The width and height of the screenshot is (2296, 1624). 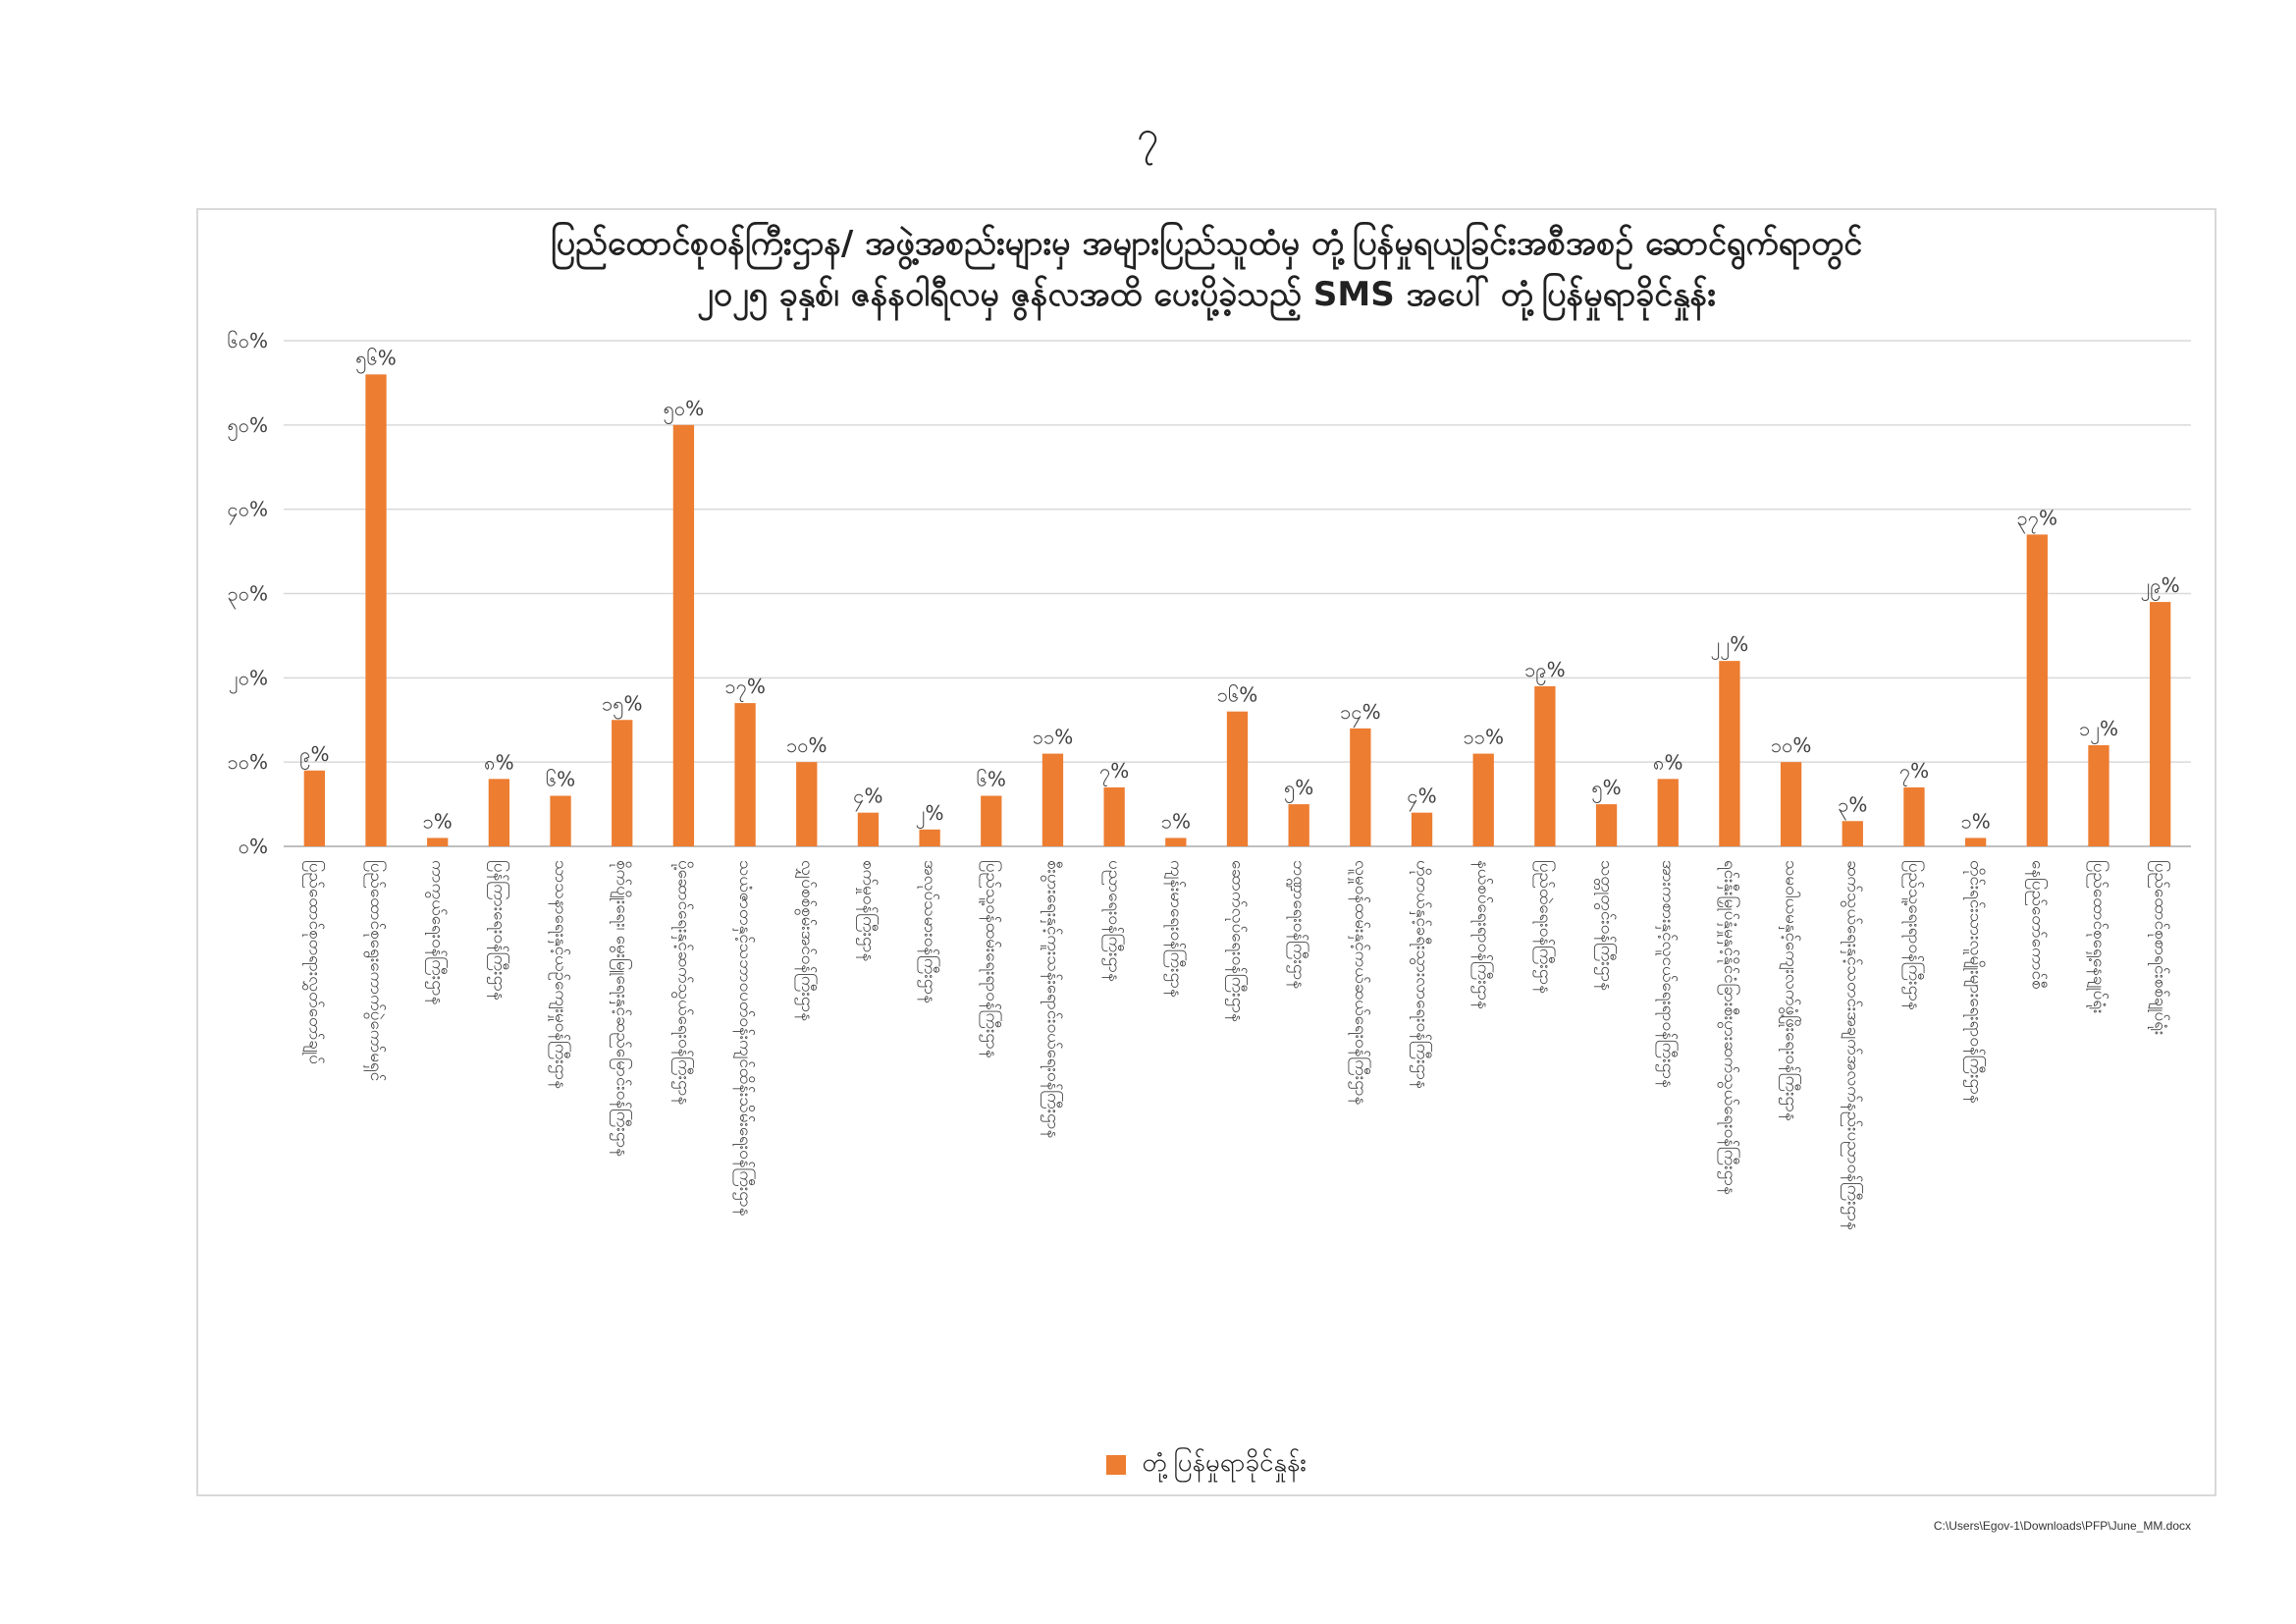 I want to click on x-category-label: ပြည်ထောင်စုစာရင်းစစ်ချုပ်ရုံး, so click(x=2160, y=947).